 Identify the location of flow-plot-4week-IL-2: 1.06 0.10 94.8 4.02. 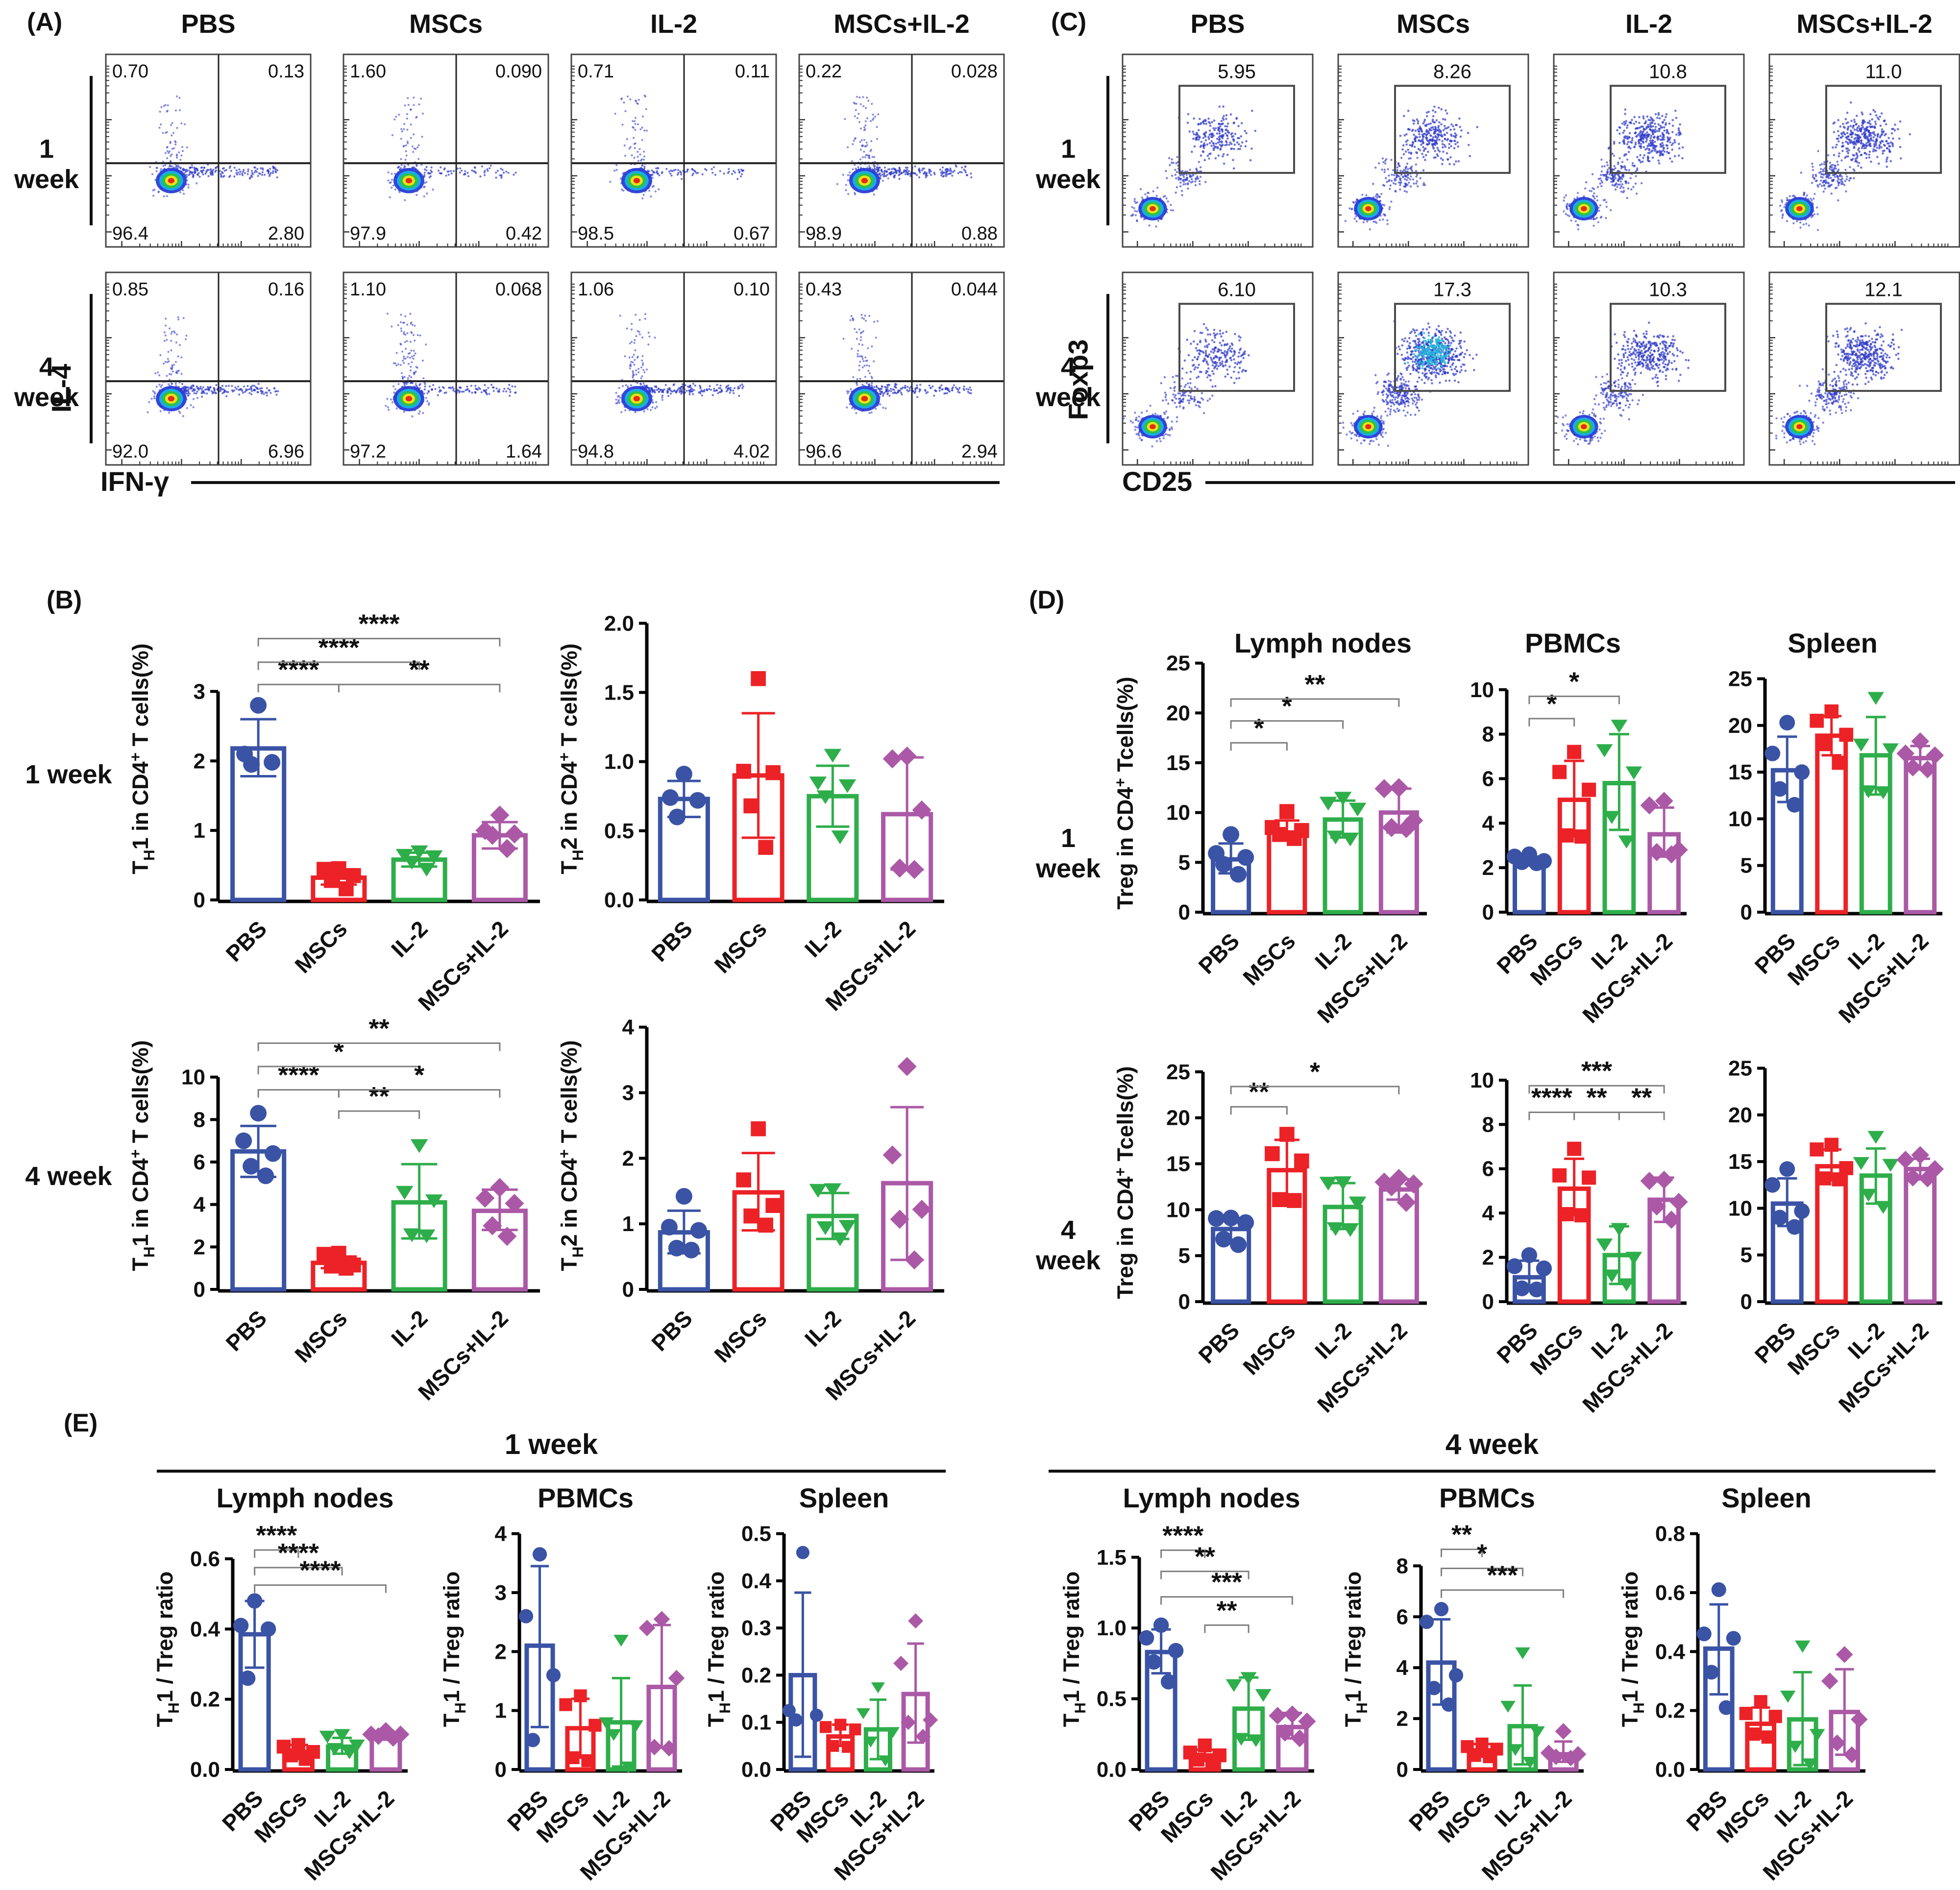
(673, 368).